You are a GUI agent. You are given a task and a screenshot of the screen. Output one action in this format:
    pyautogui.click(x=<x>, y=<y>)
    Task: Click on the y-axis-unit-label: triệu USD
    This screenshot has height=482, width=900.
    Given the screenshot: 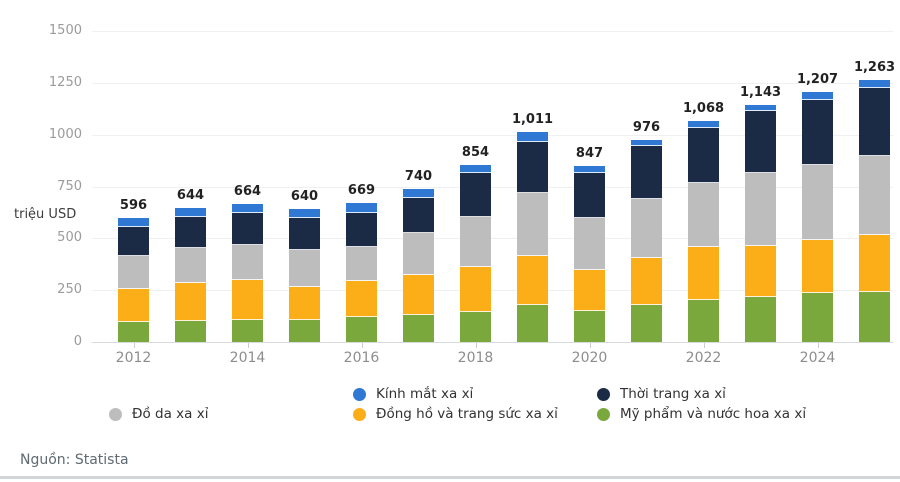 What is the action you would take?
    pyautogui.click(x=45, y=214)
    